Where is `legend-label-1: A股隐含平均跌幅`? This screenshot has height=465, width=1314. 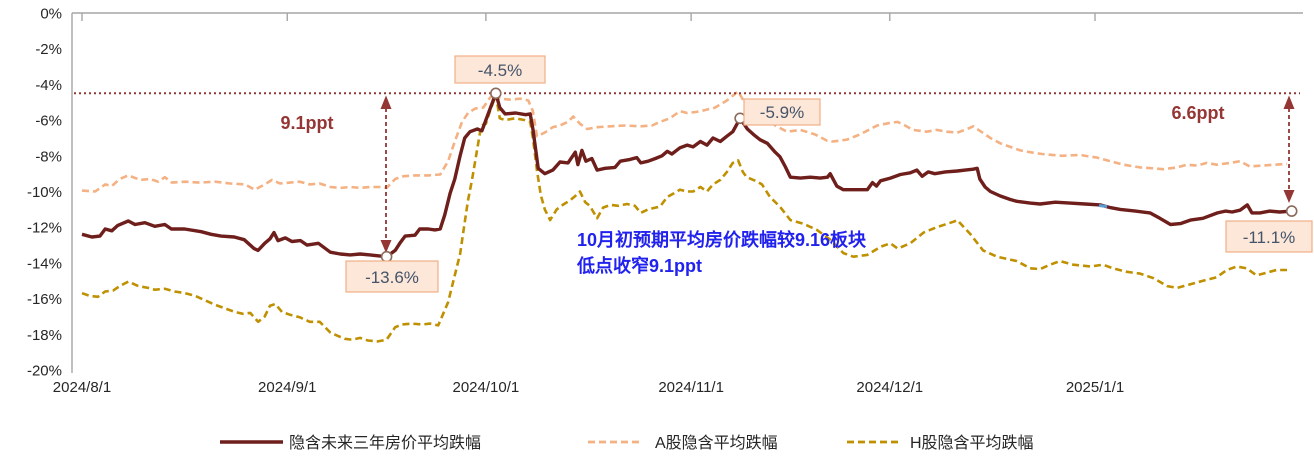 legend-label-1: A股隐含平均跌幅 is located at coordinates (716, 443).